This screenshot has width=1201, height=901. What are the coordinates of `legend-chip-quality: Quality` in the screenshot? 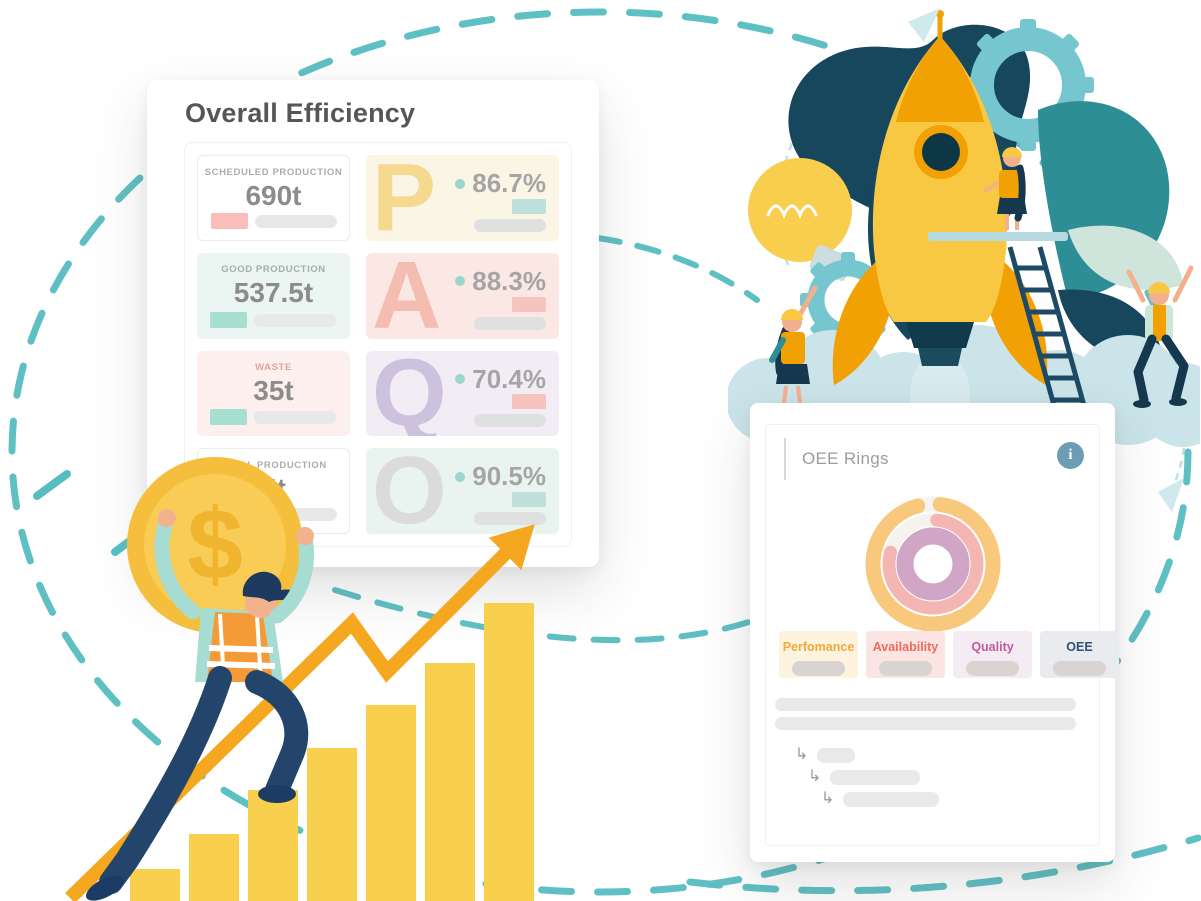 It's located at (992, 654).